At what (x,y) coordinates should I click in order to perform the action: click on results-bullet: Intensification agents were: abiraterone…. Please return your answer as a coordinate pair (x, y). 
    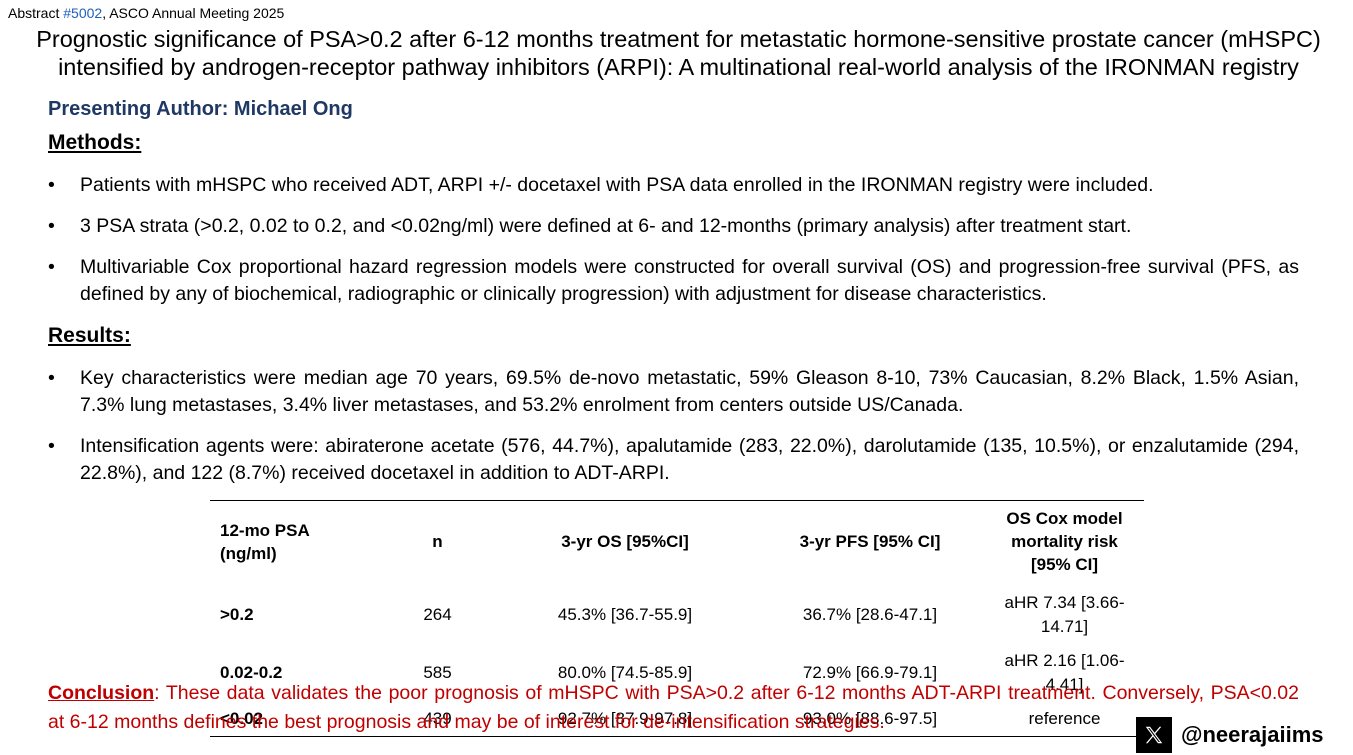
    Looking at the image, I should click on (673, 460).